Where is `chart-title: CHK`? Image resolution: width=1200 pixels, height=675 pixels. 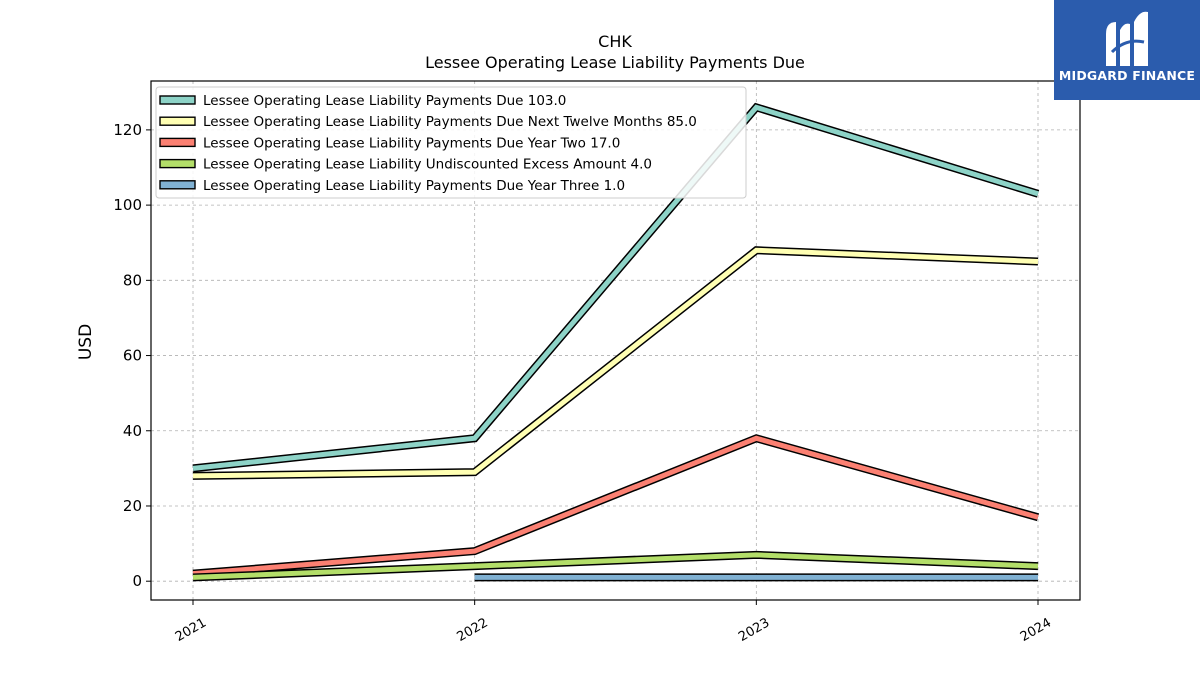
chart-title: CHK is located at coordinates (615, 41).